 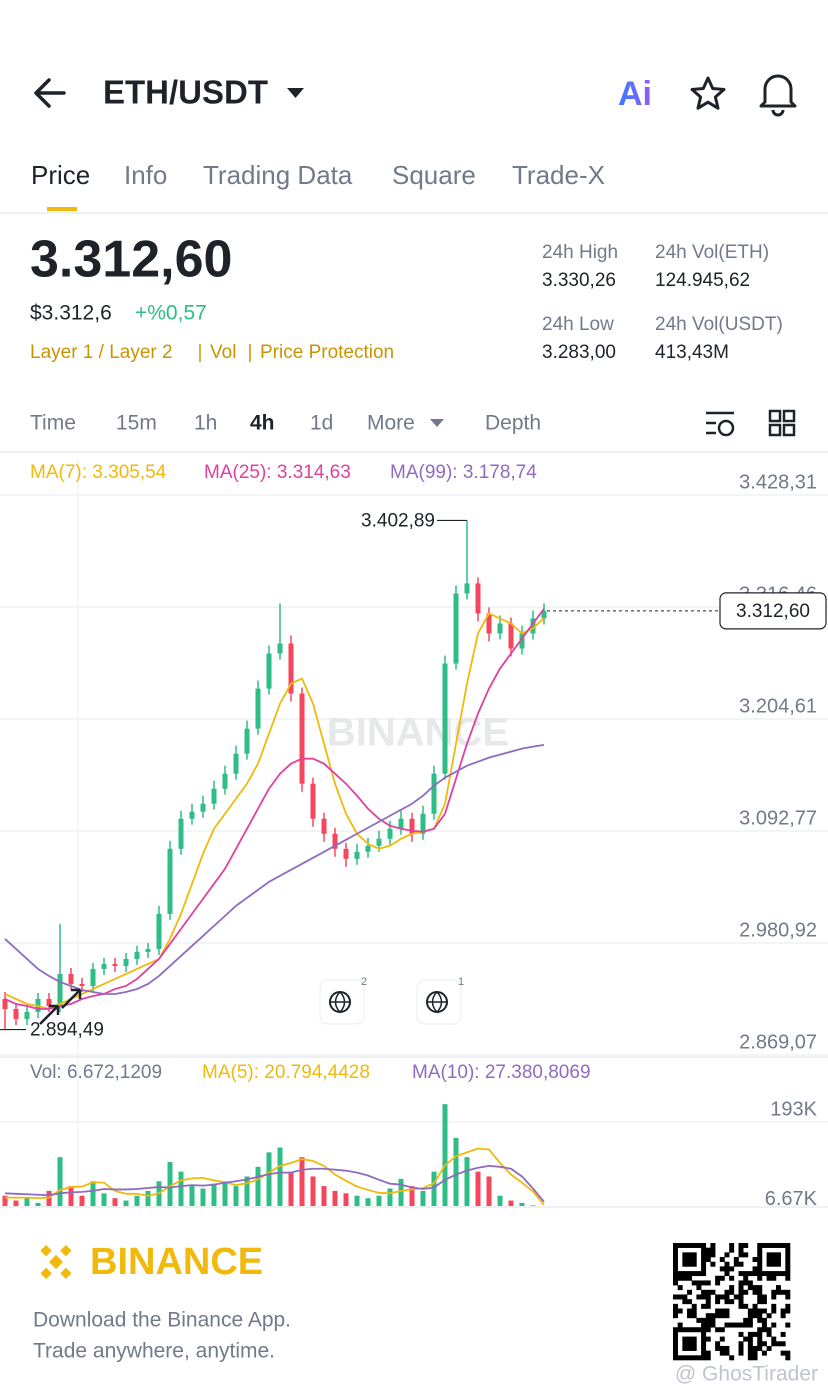 What do you see at coordinates (418, 733) in the screenshot?
I see `chart-watermark: BINANCE` at bounding box center [418, 733].